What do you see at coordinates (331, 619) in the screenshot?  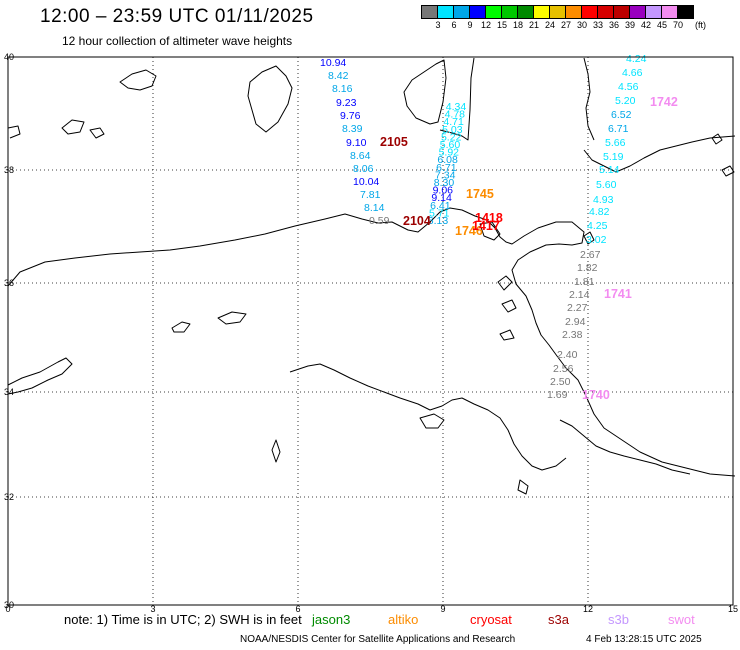 I see `satellite-legend-jason3: jason3` at bounding box center [331, 619].